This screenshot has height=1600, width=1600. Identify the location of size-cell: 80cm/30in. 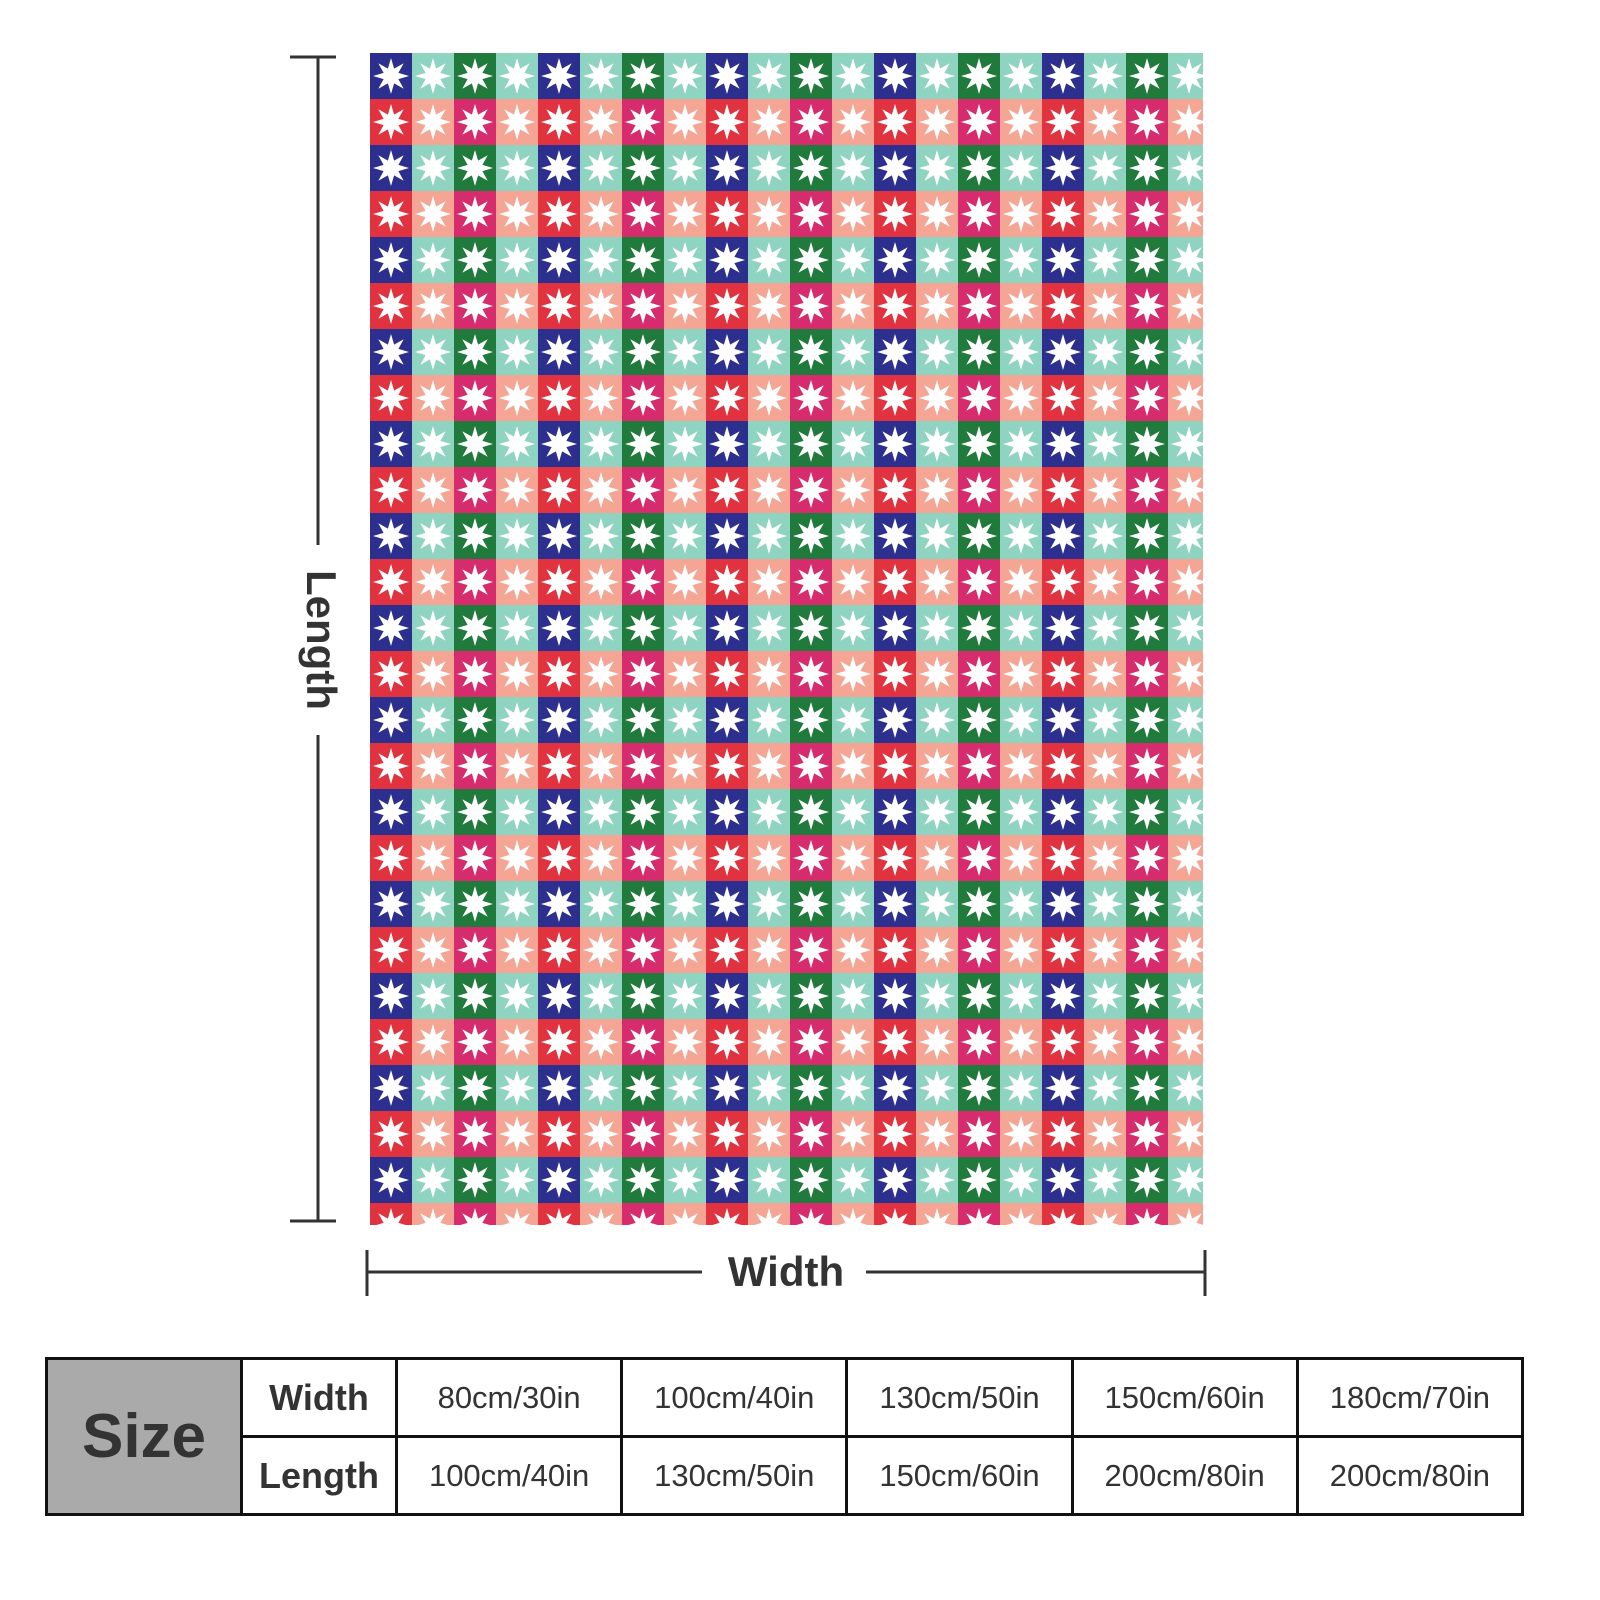
(509, 1397).